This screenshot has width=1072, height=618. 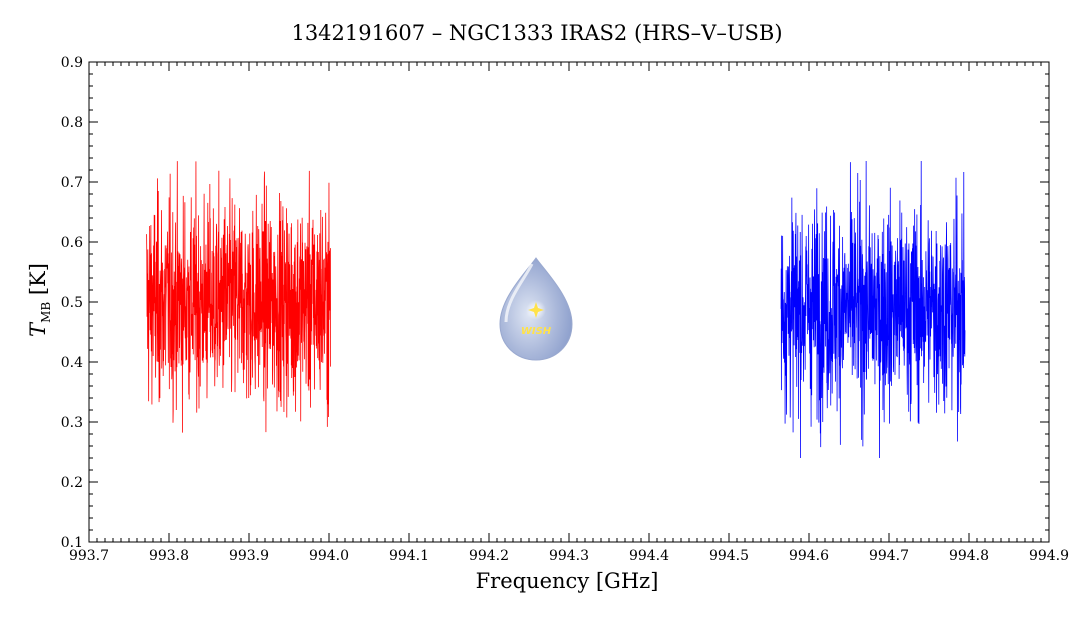 What do you see at coordinates (567, 581) in the screenshot?
I see `x-axis-label: Frequency [GHz]` at bounding box center [567, 581].